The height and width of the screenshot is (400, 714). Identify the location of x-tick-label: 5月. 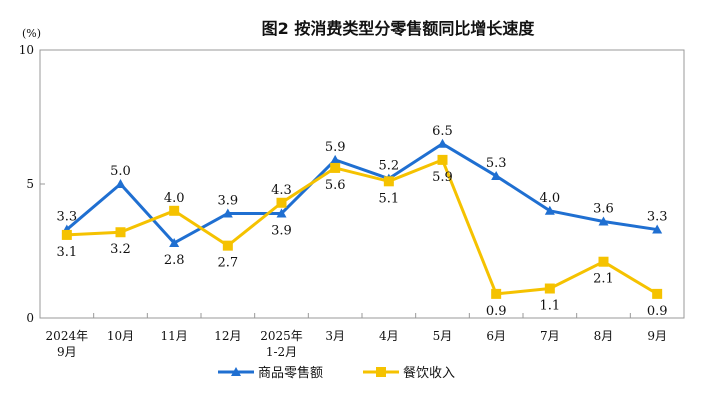
(443, 336).